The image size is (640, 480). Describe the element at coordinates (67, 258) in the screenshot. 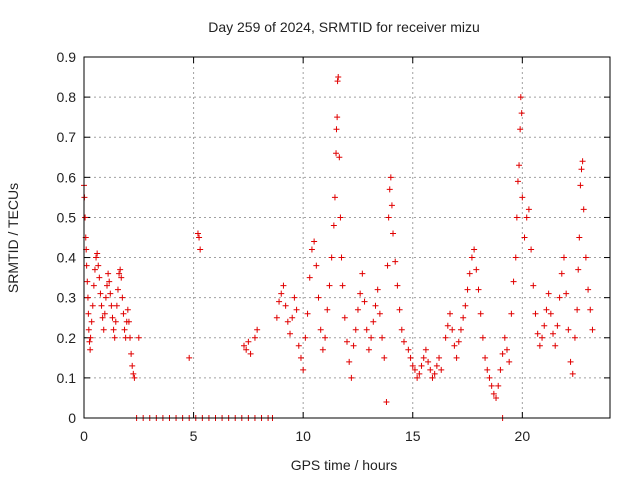

I see `y-tick-label: 0.4` at that location.